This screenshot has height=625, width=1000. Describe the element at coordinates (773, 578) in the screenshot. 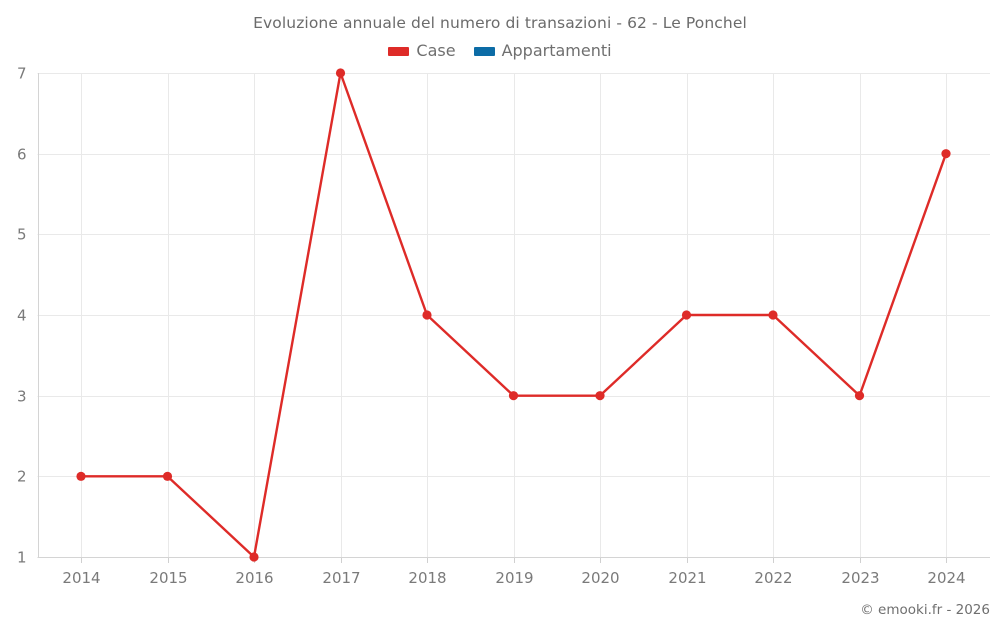

I see `x-tick-label: 2022` at that location.